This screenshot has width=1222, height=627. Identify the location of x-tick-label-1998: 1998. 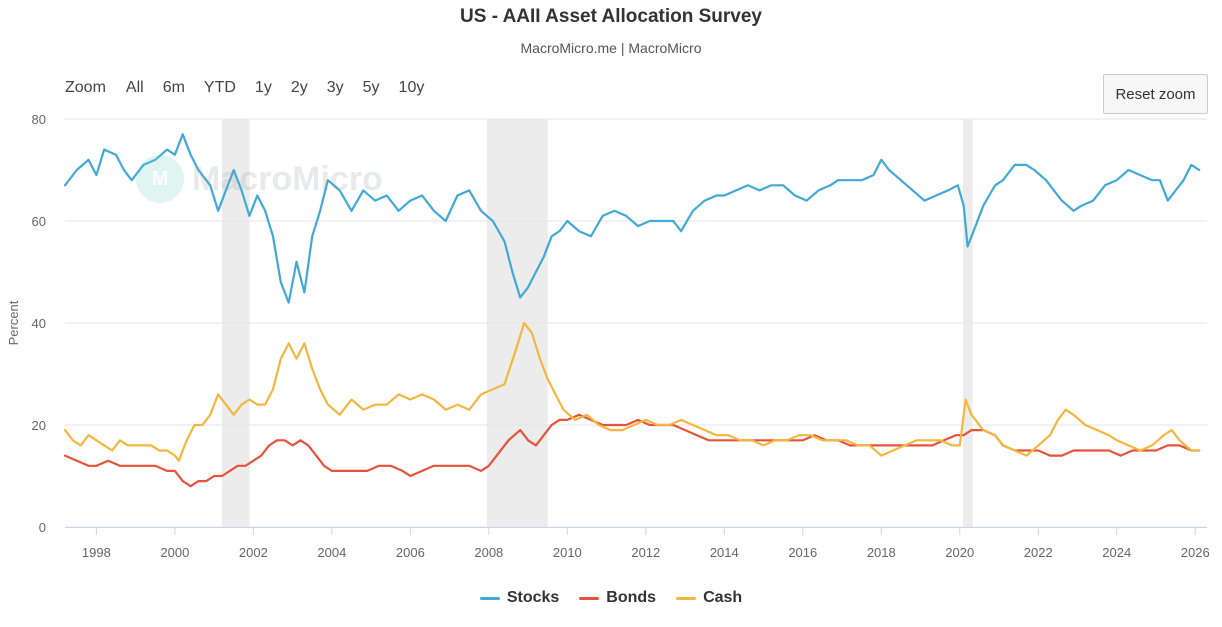
(96, 552).